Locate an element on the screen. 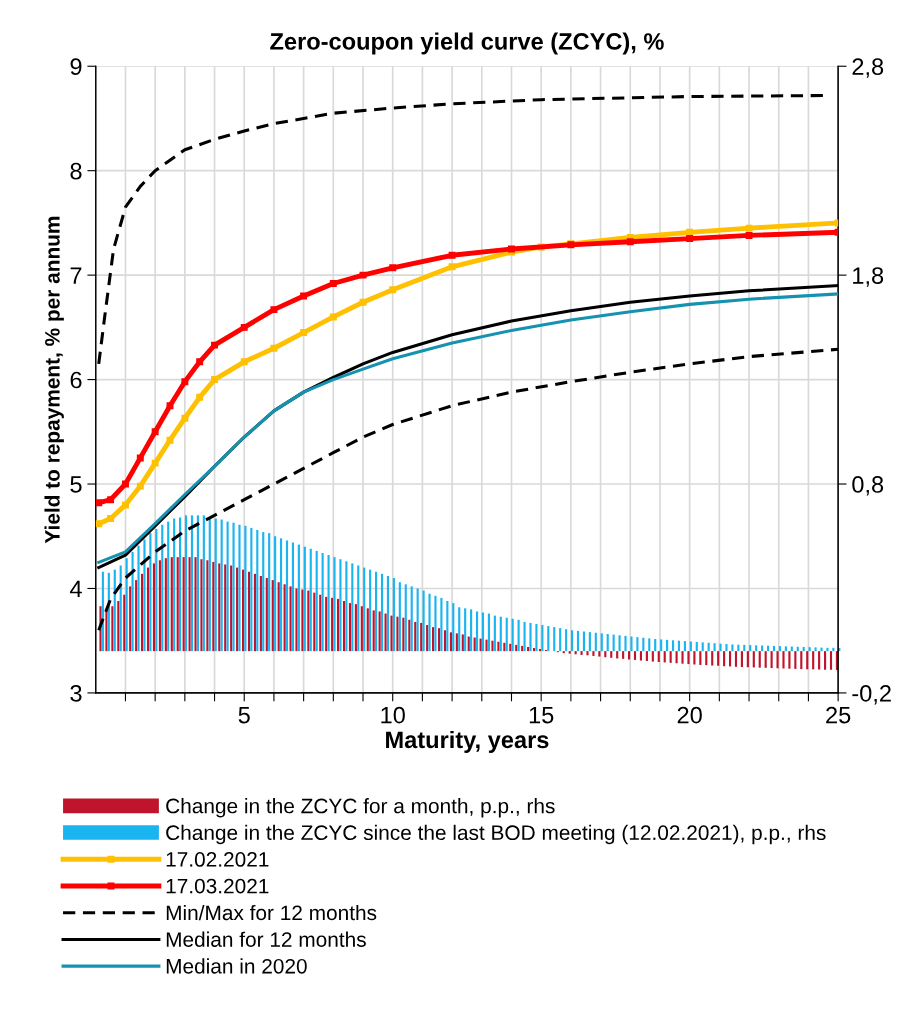  y2-tick-label: 0,8 is located at coordinates (868, 486).